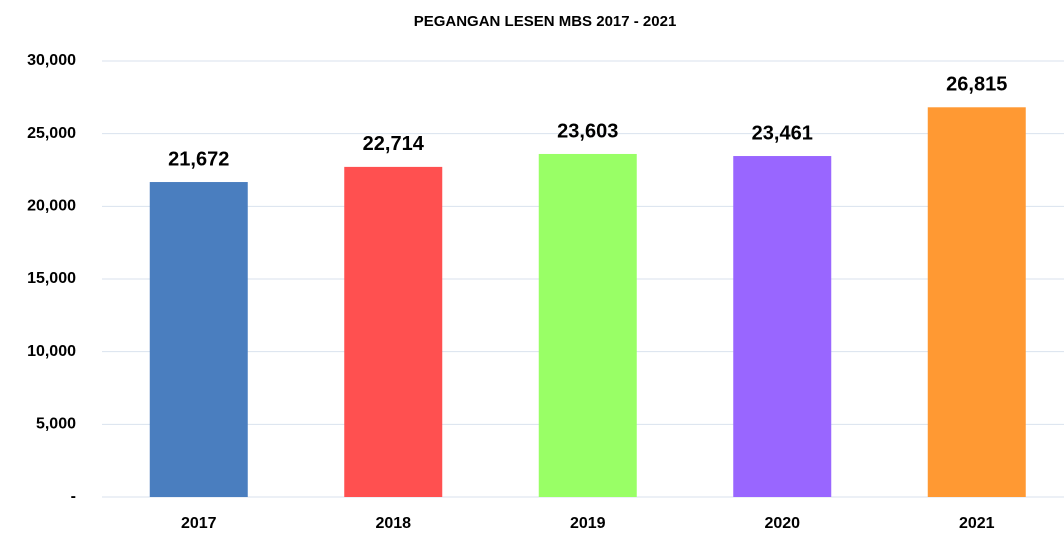 The width and height of the screenshot is (1064, 537). What do you see at coordinates (51, 133) in the screenshot?
I see `y-tick-label: 25,000` at bounding box center [51, 133].